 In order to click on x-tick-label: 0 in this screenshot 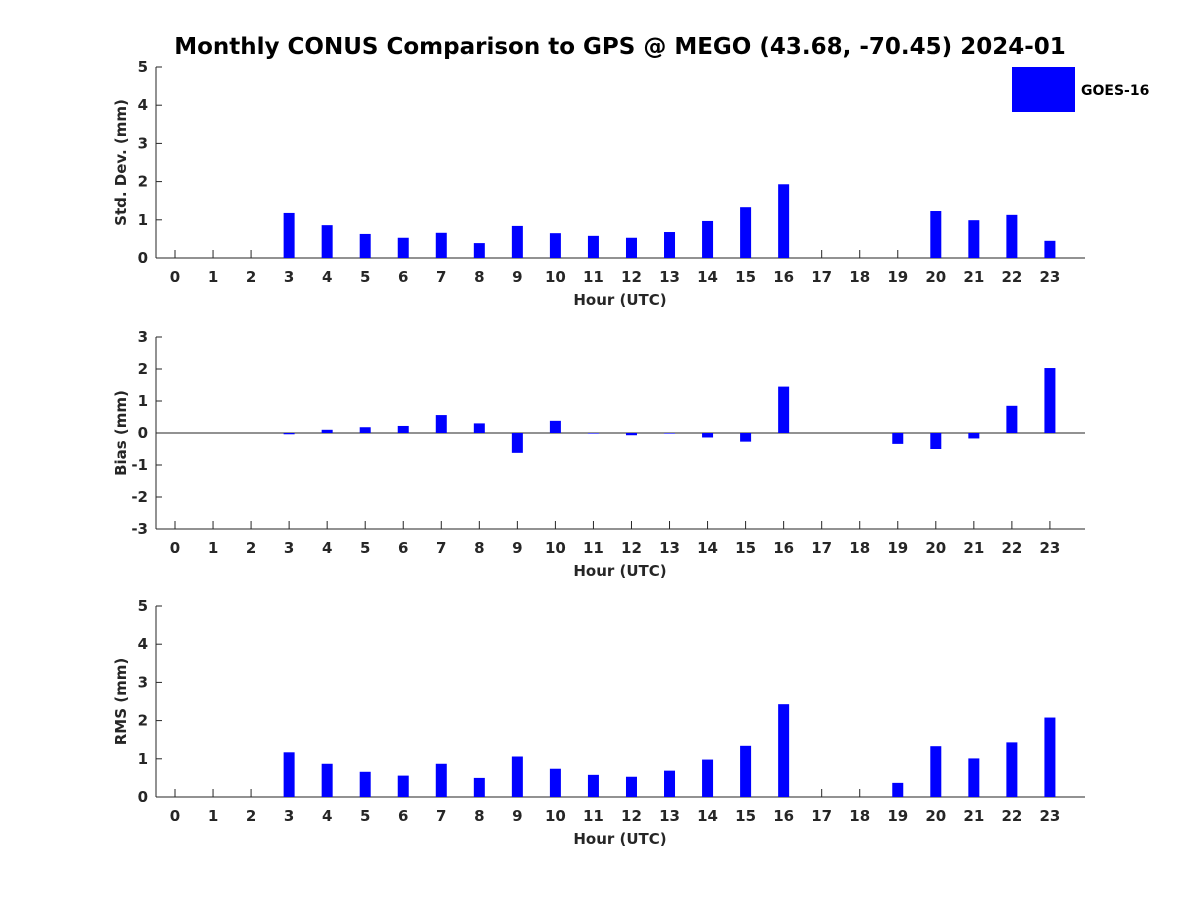, I will do `click(175, 277)`.